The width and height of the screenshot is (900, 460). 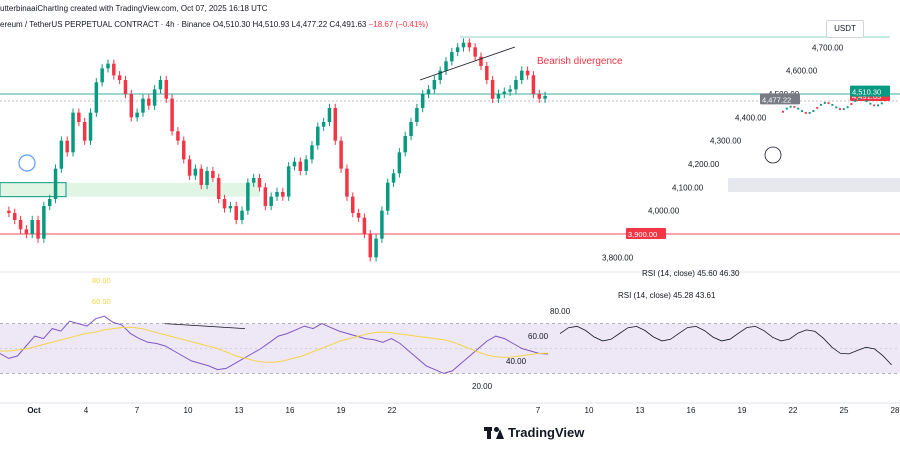 I want to click on x-tick-13: 22, so click(x=793, y=410).